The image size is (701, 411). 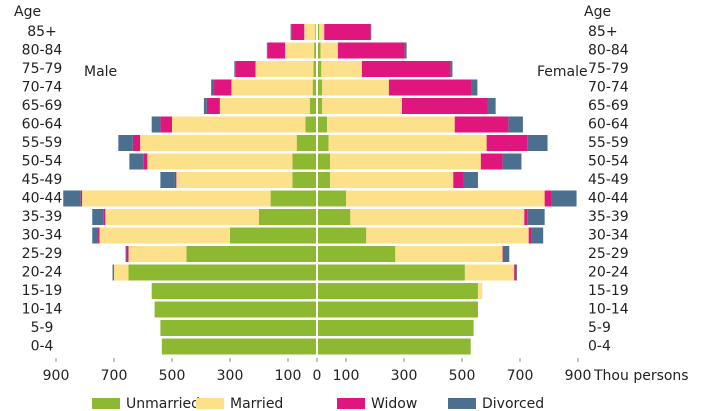 I want to click on age-label-left: 80-84, so click(x=42, y=51).